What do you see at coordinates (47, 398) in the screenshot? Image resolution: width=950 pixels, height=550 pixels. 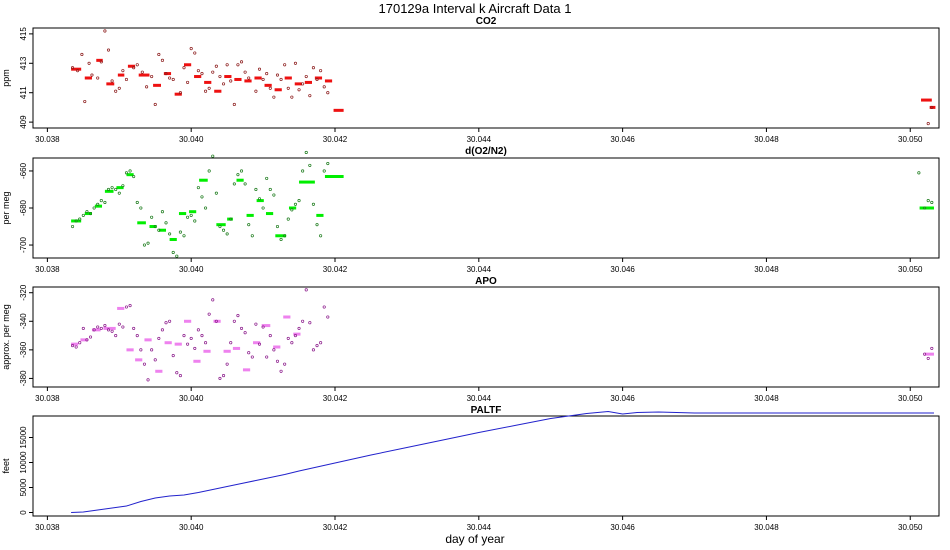 I see `apo-x-tick-label: 30.038` at bounding box center [47, 398].